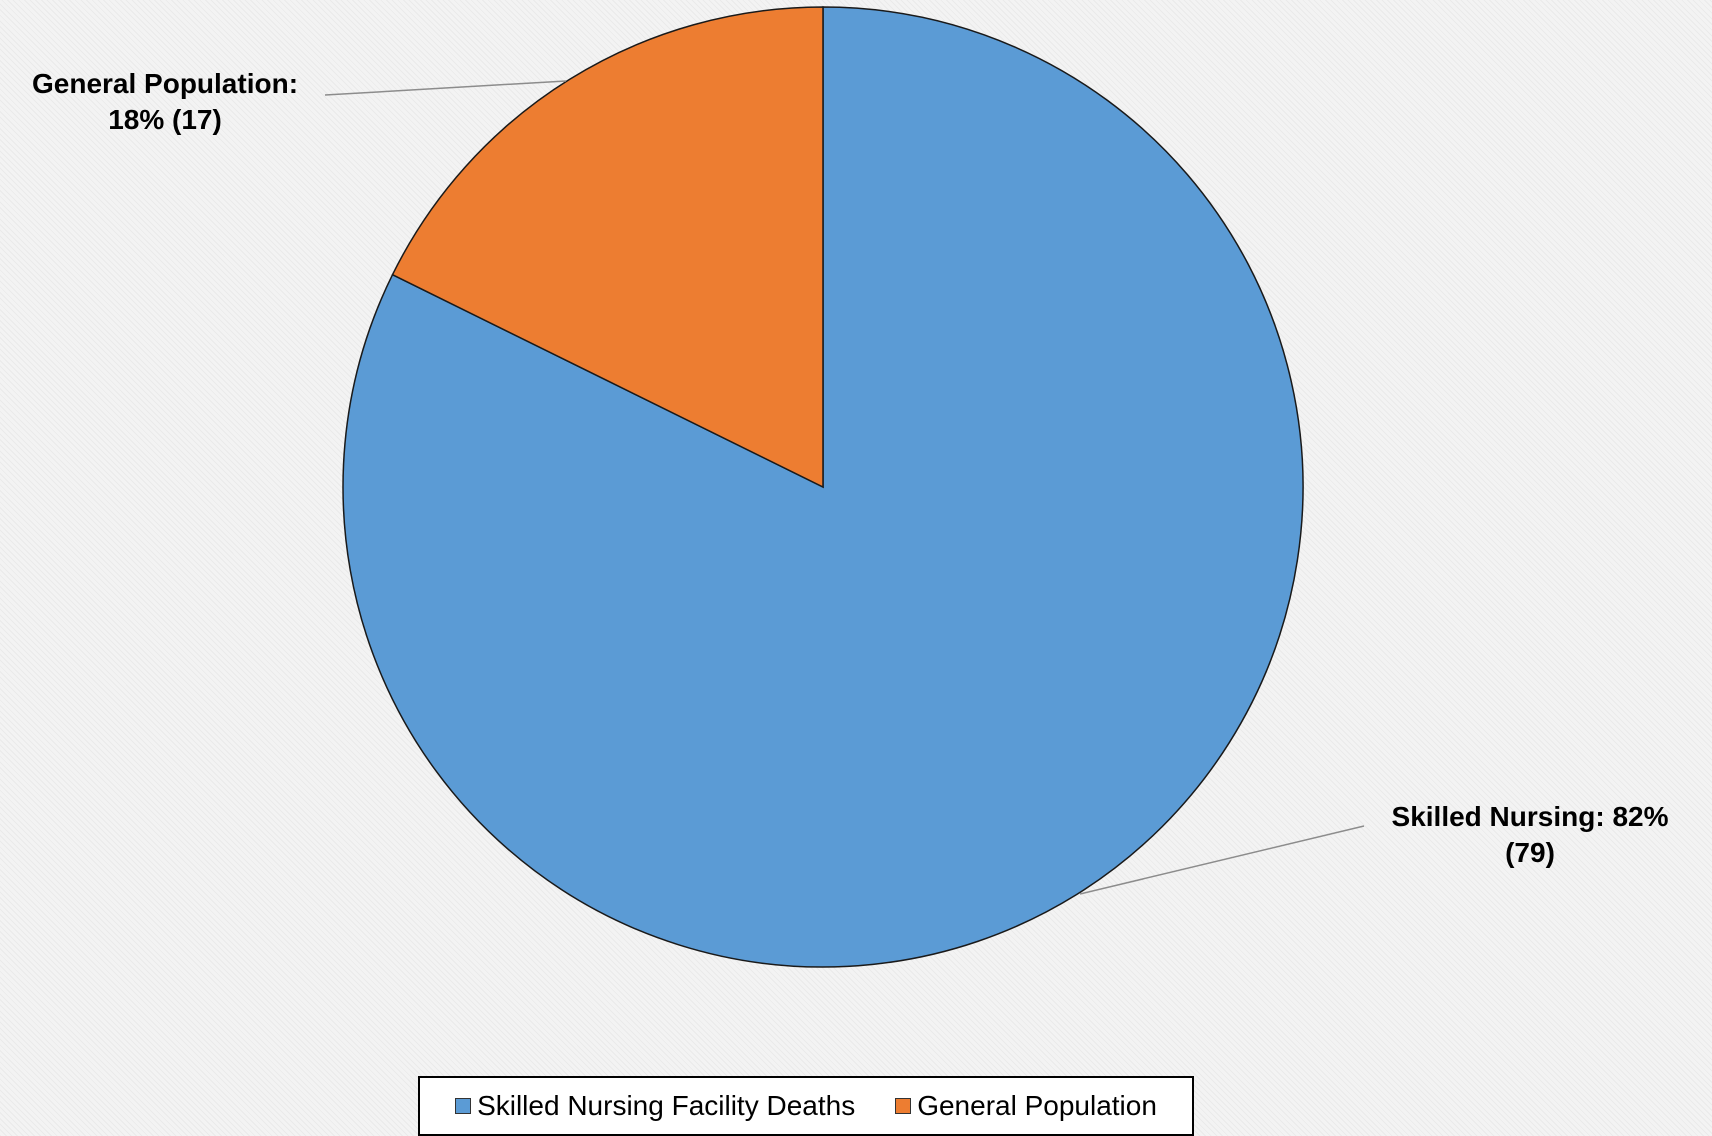  What do you see at coordinates (607, 247) in the screenshot?
I see `slice-general-population` at bounding box center [607, 247].